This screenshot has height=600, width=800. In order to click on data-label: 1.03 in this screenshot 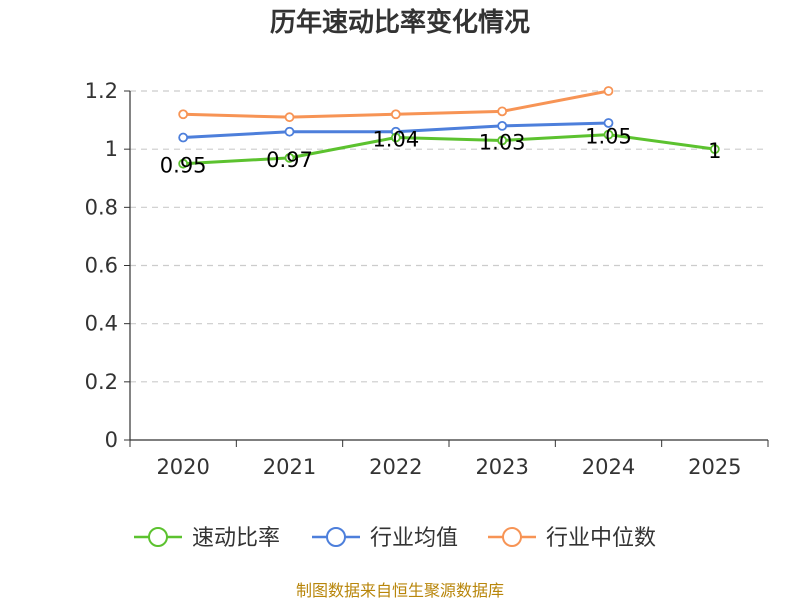, I will do `click(502, 142)`.